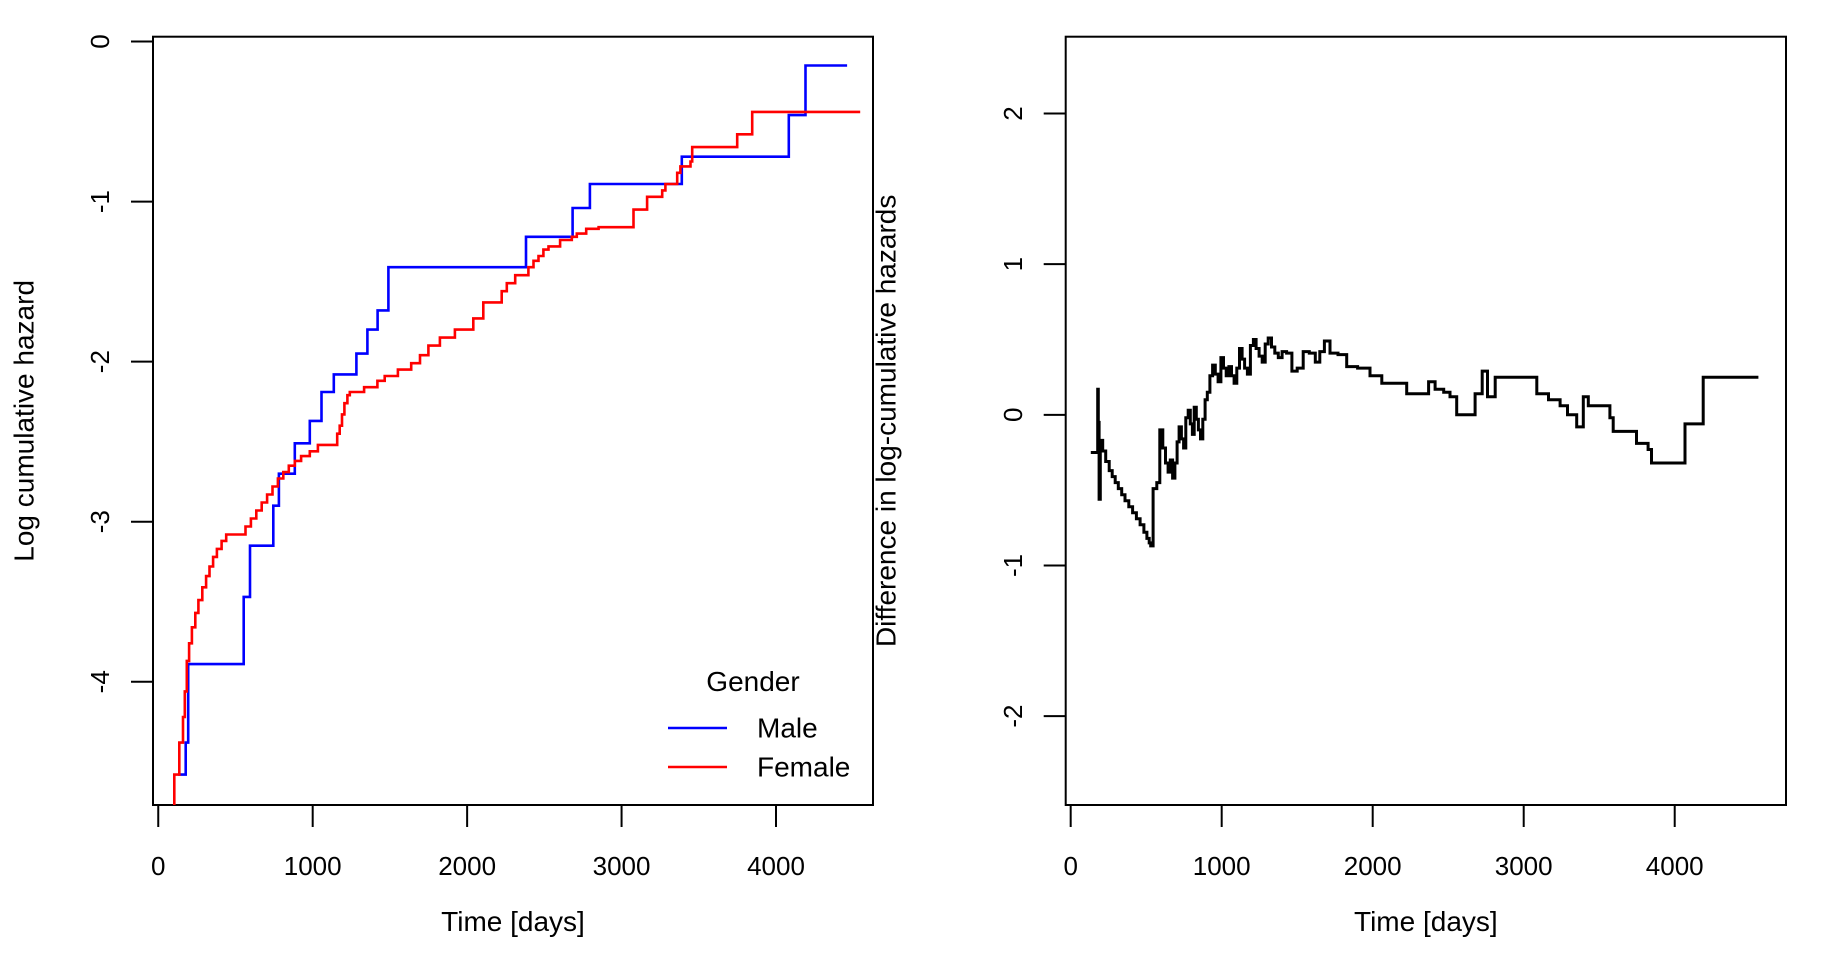 The image size is (1824, 960). What do you see at coordinates (1013, 264) in the screenshot?
I see `y-tick-label: 1` at bounding box center [1013, 264].